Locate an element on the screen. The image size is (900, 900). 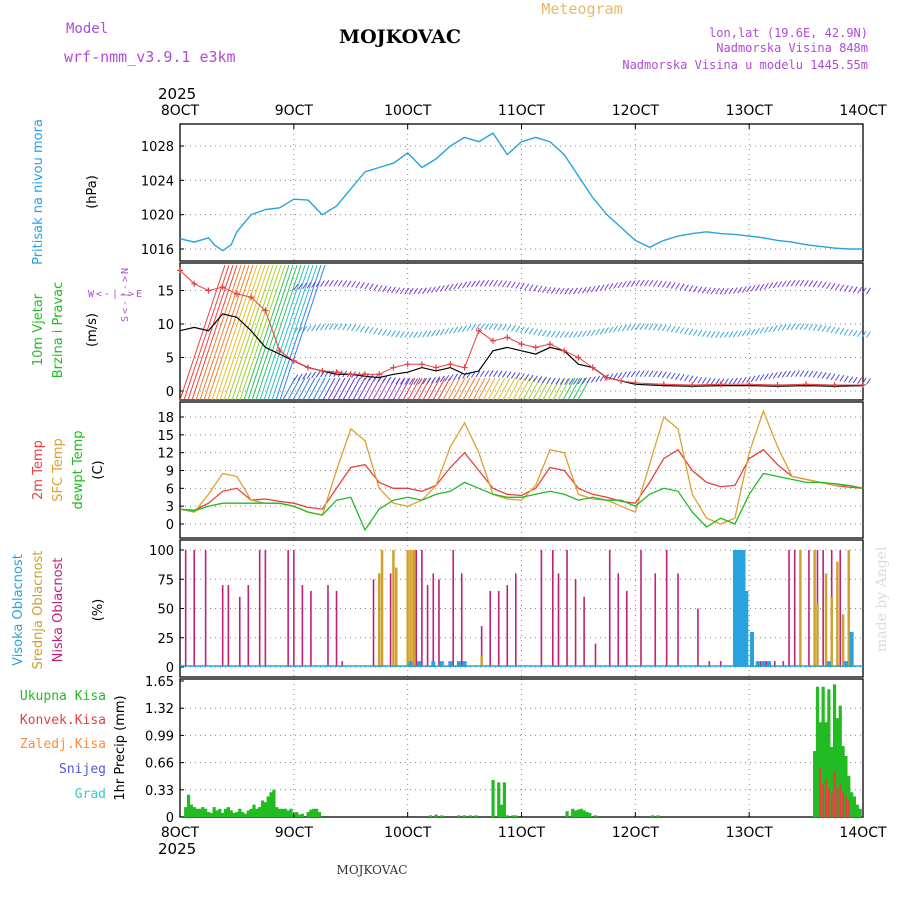
y-tick-label: 1028 is located at coordinates (157, 147).